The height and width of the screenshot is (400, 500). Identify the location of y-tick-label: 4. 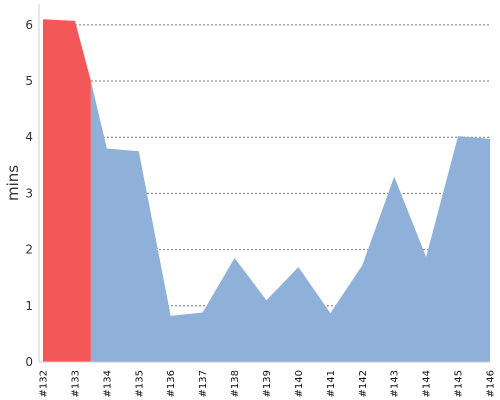
(29, 137).